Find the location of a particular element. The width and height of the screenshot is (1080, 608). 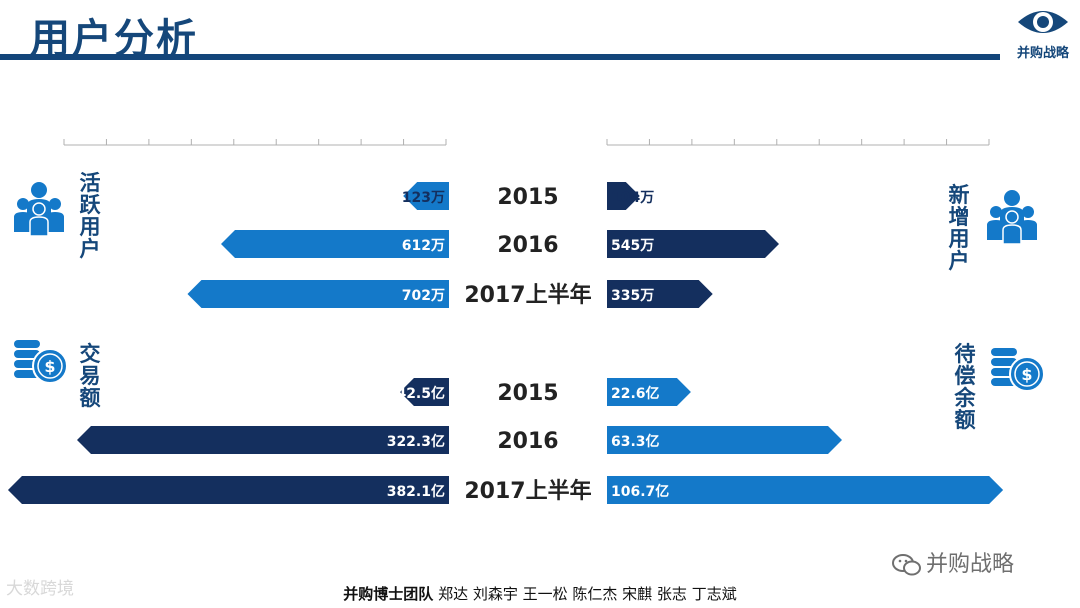

corner-watermark: 大数跨境 is located at coordinates (40, 589).